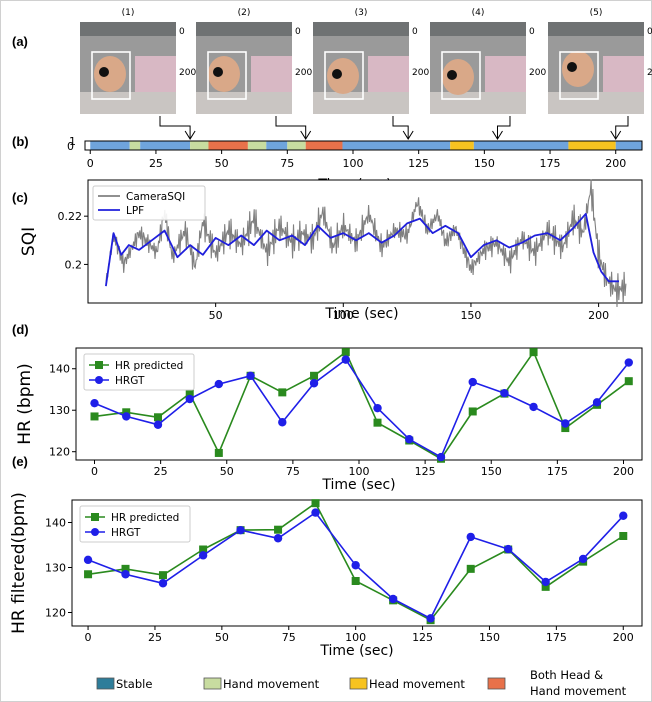  Describe the element at coordinates (649, 73) in the screenshot. I see `frame-y-tick: 200` at that location.